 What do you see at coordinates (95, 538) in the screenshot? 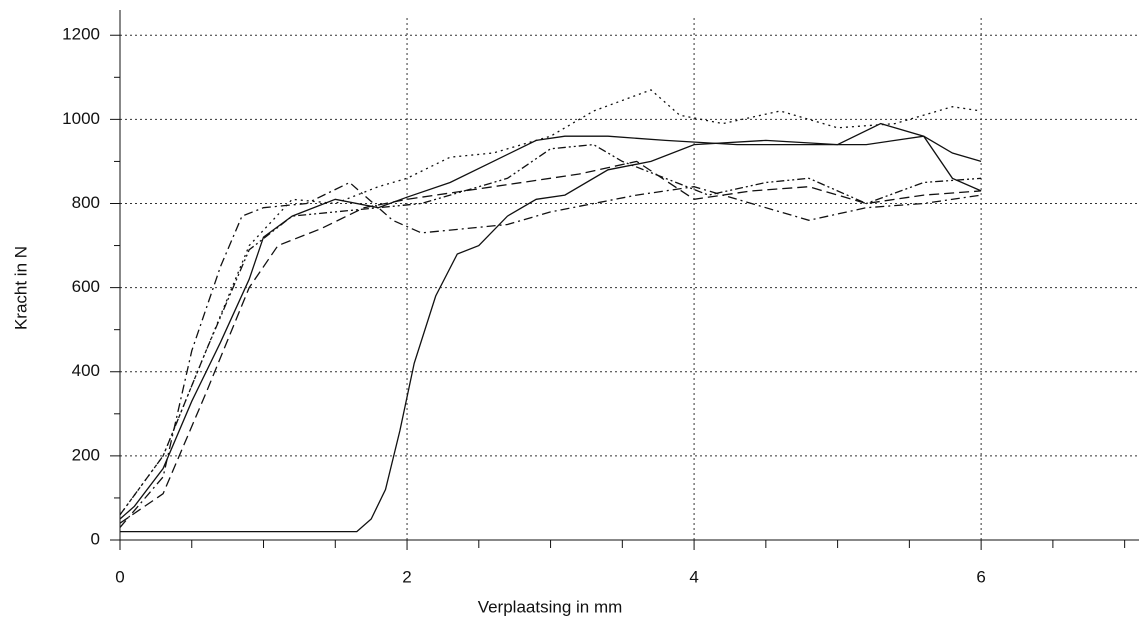
I see `y-tick-label: 0` at bounding box center [95, 538].